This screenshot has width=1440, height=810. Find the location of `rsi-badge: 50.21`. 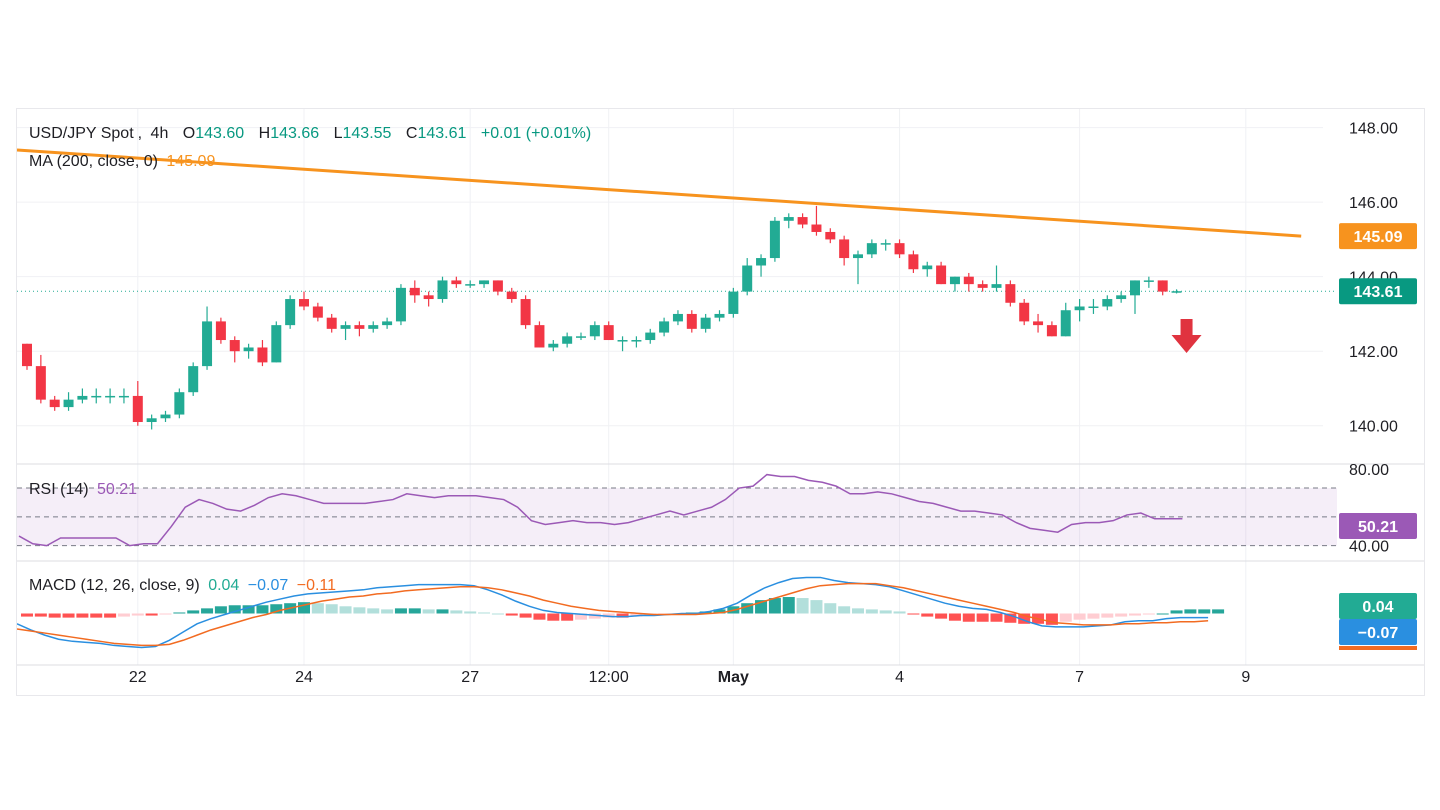

rsi-badge: 50.21 is located at coordinates (1378, 527).